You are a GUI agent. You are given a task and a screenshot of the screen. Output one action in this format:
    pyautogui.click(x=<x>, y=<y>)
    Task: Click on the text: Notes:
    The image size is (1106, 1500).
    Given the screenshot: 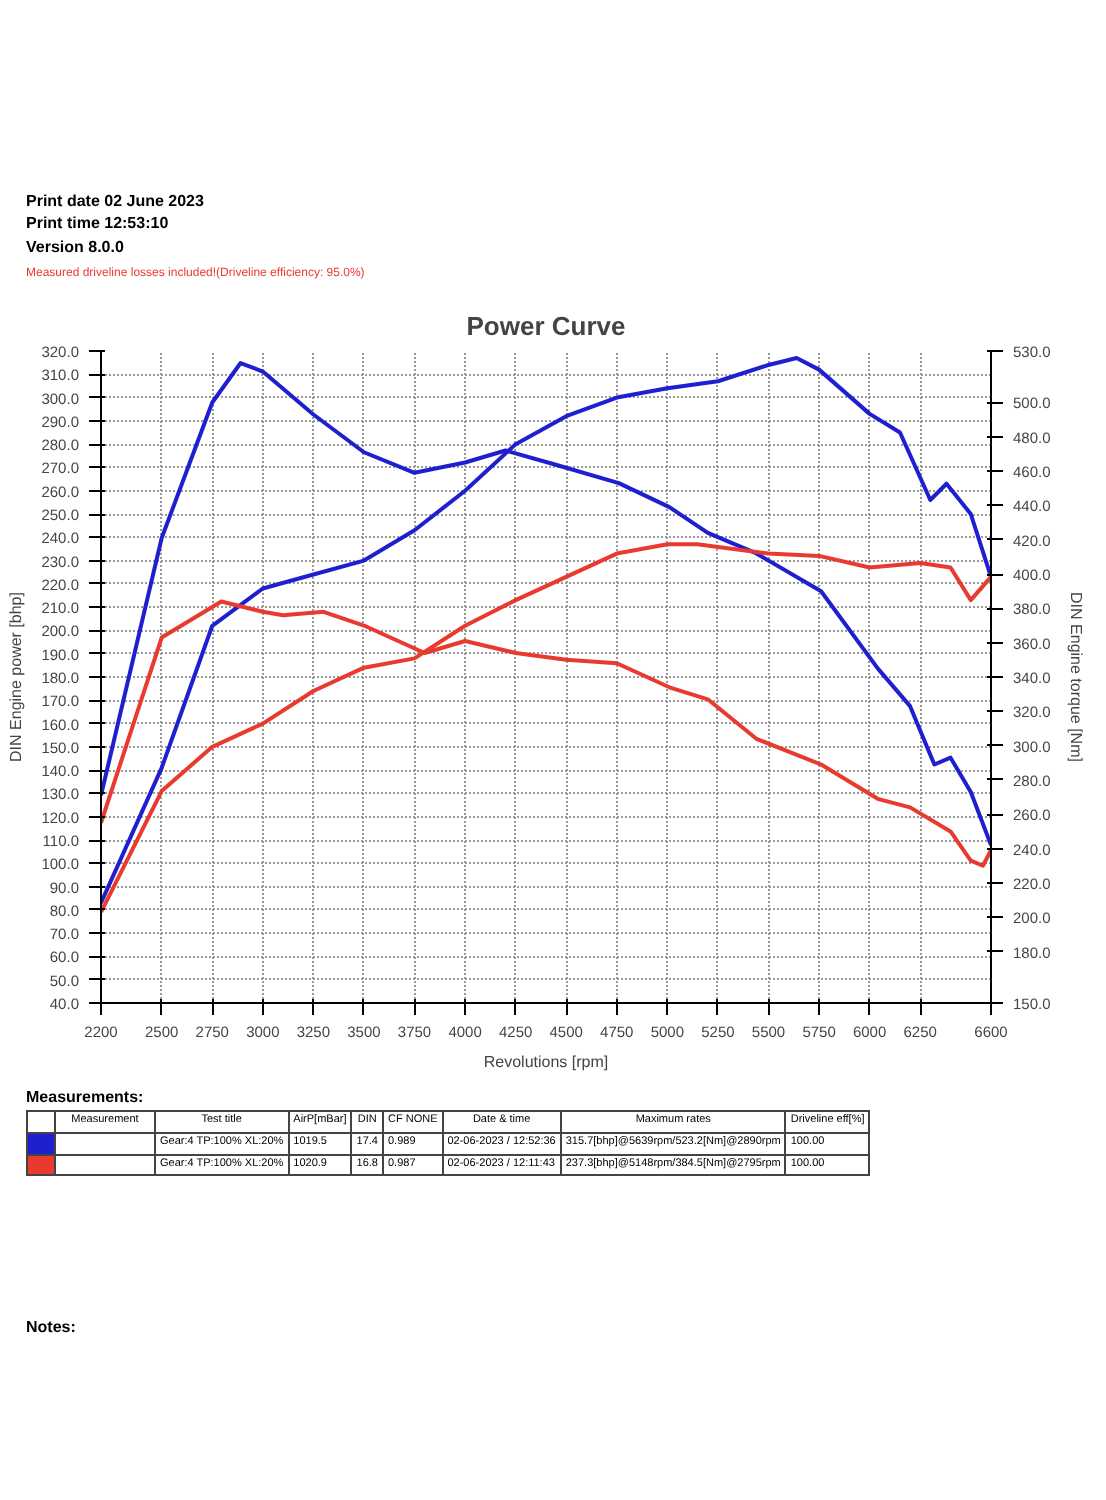 What is the action you would take?
    pyautogui.click(x=51, y=1327)
    